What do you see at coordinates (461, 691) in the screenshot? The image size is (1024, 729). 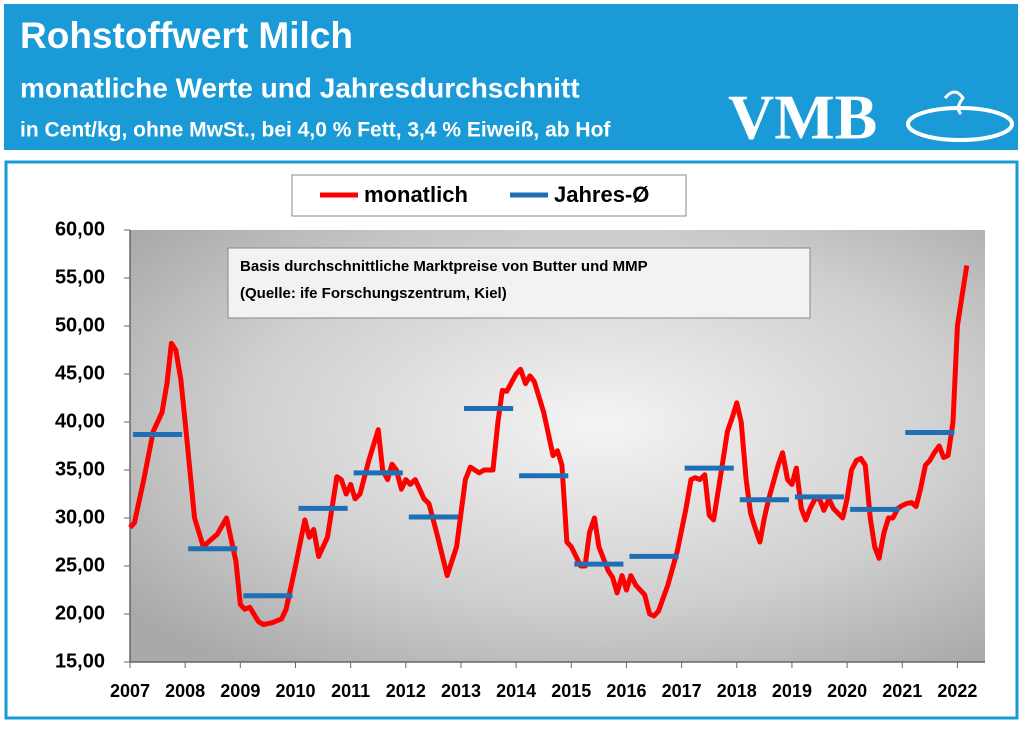 I see `x-tick-label: 2013` at bounding box center [461, 691].